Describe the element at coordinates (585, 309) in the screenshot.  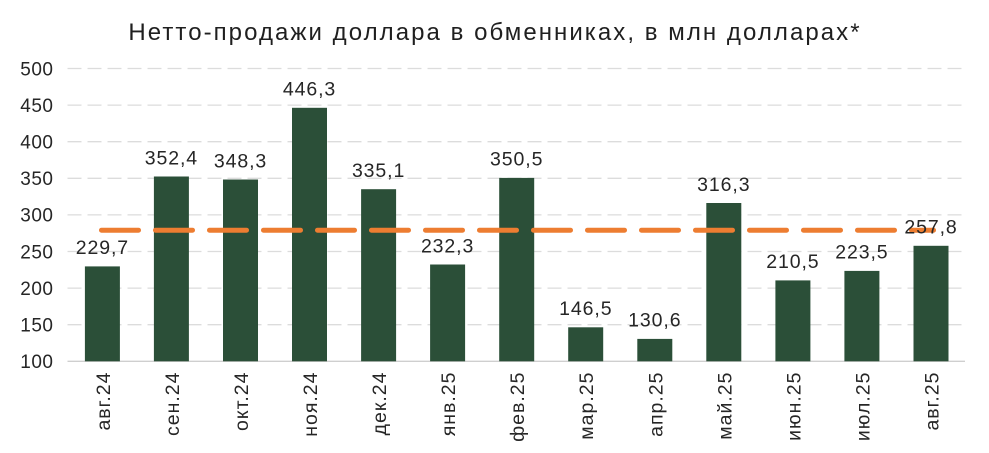
I see `svg-text: 146,5` at that location.